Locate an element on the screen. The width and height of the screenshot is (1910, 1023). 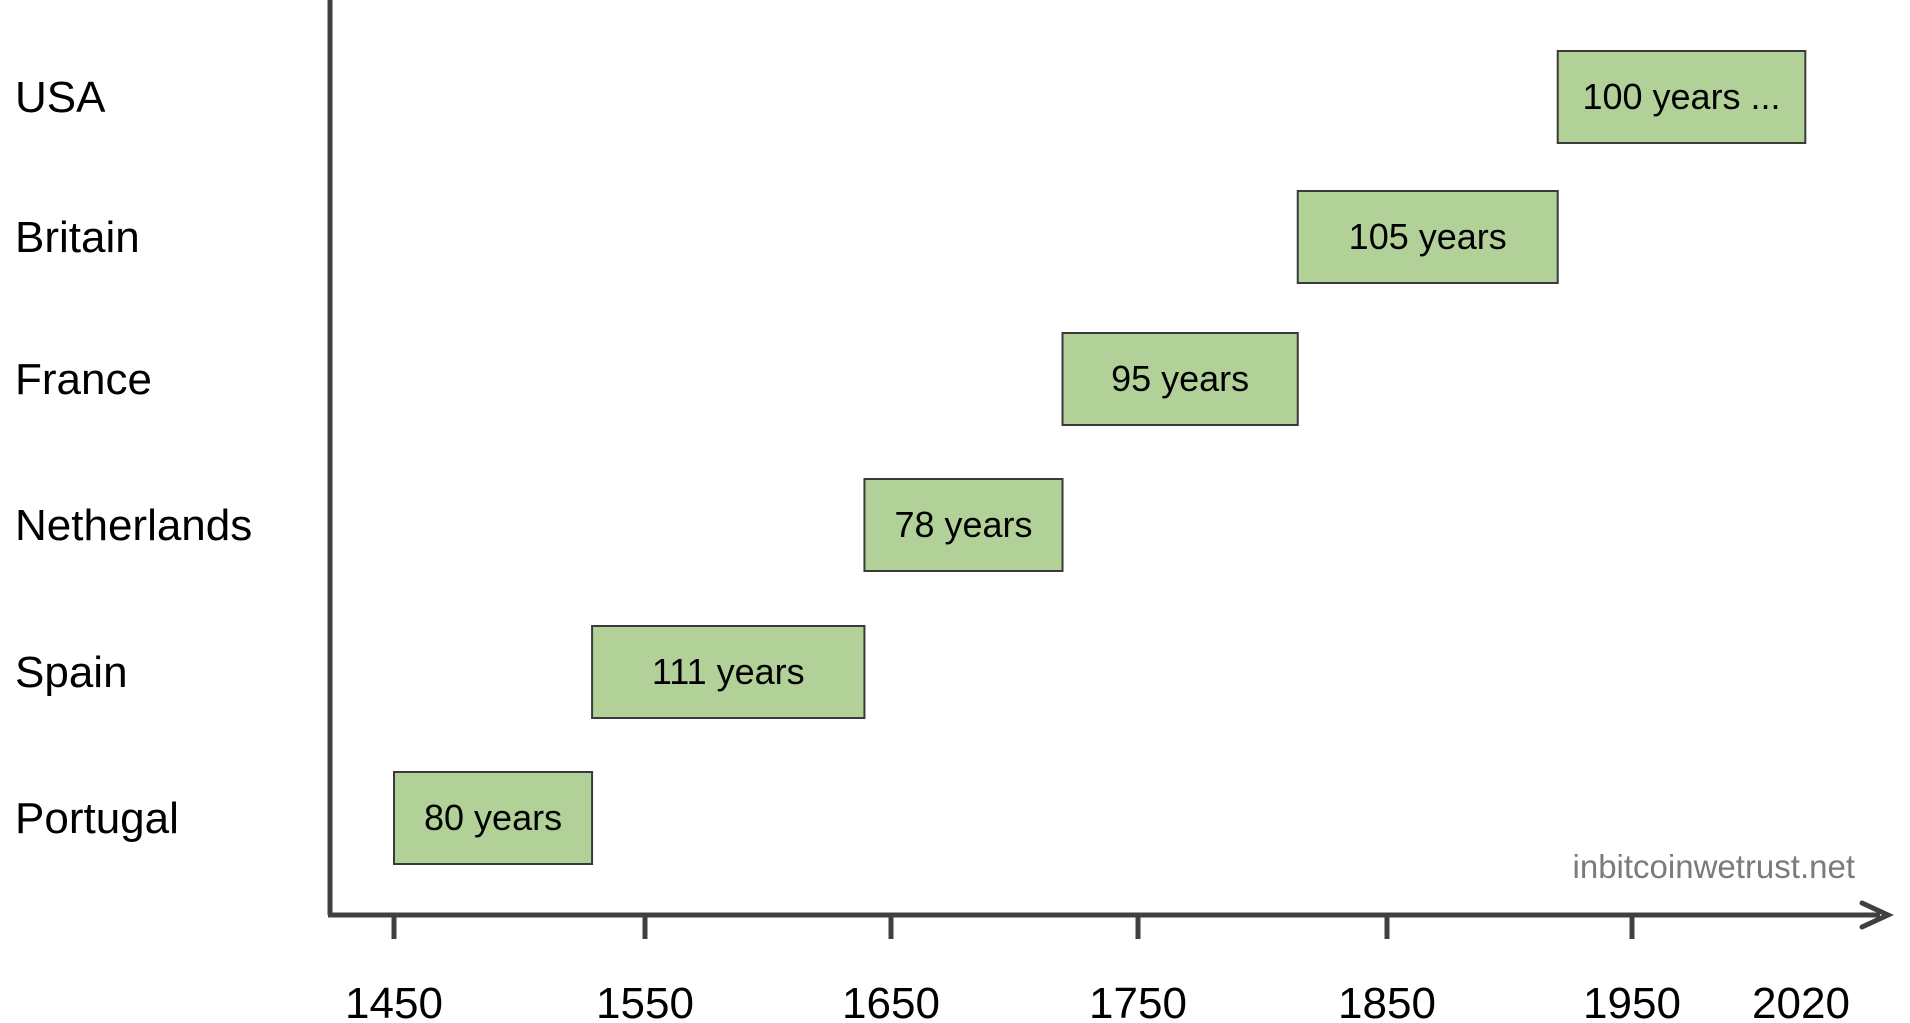
bar-label-britain: 105 years is located at coordinates (1428, 236).